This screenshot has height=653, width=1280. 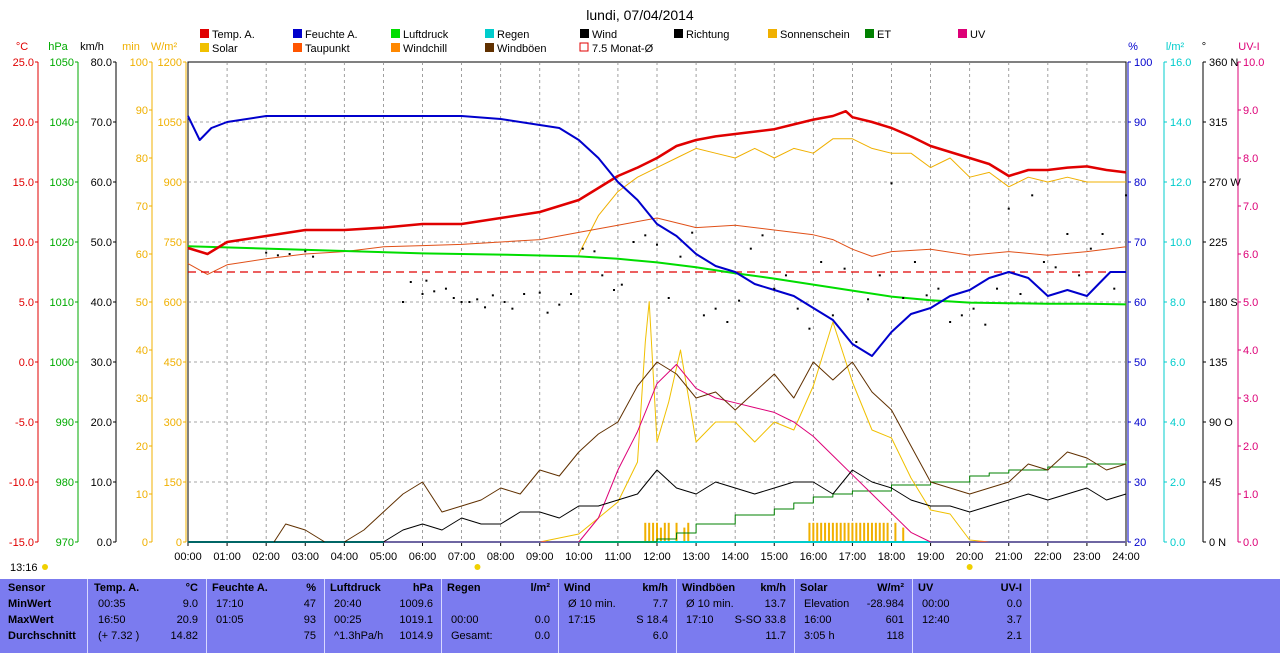 I want to click on axis-x-tick-label: 17:00, so click(x=853, y=557).